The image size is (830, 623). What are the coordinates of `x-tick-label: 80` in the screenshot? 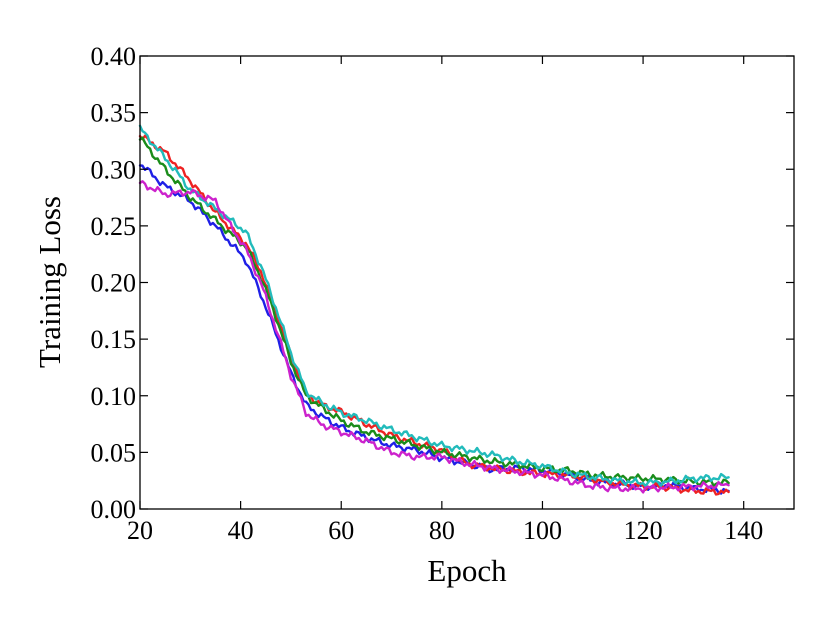 It's located at (442, 530).